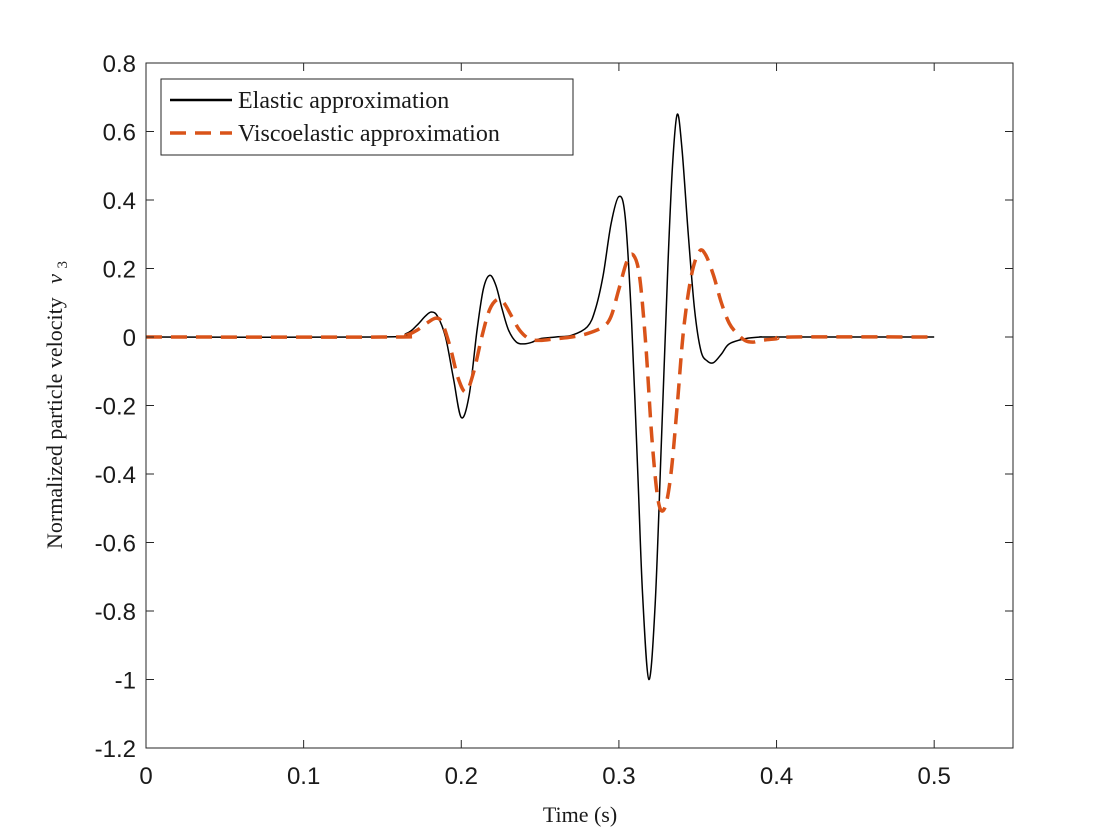  I want to click on y-tick-label: 0.4, so click(119, 201).